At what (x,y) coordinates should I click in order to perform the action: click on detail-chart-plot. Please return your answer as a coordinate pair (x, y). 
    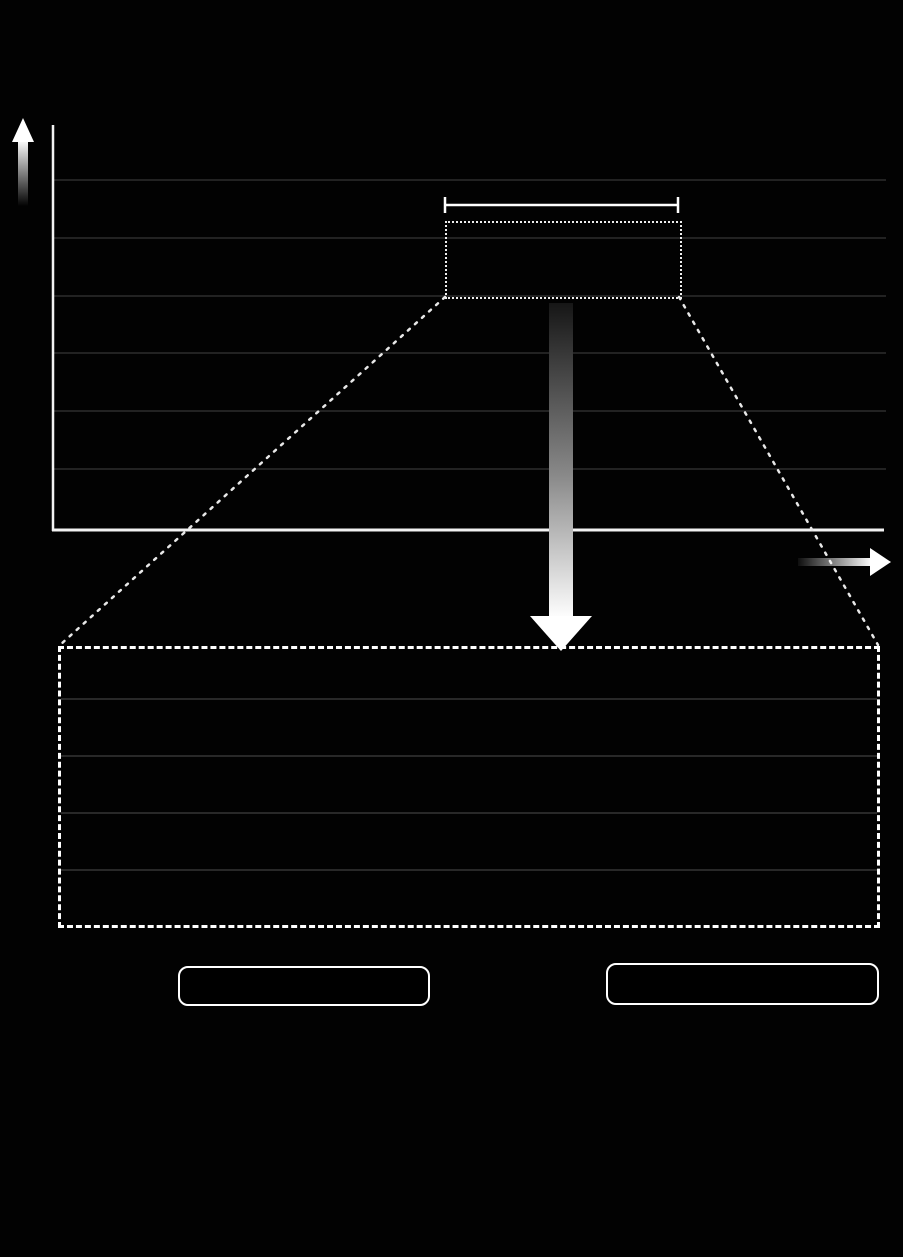
    Looking at the image, I should click on (469, 784).